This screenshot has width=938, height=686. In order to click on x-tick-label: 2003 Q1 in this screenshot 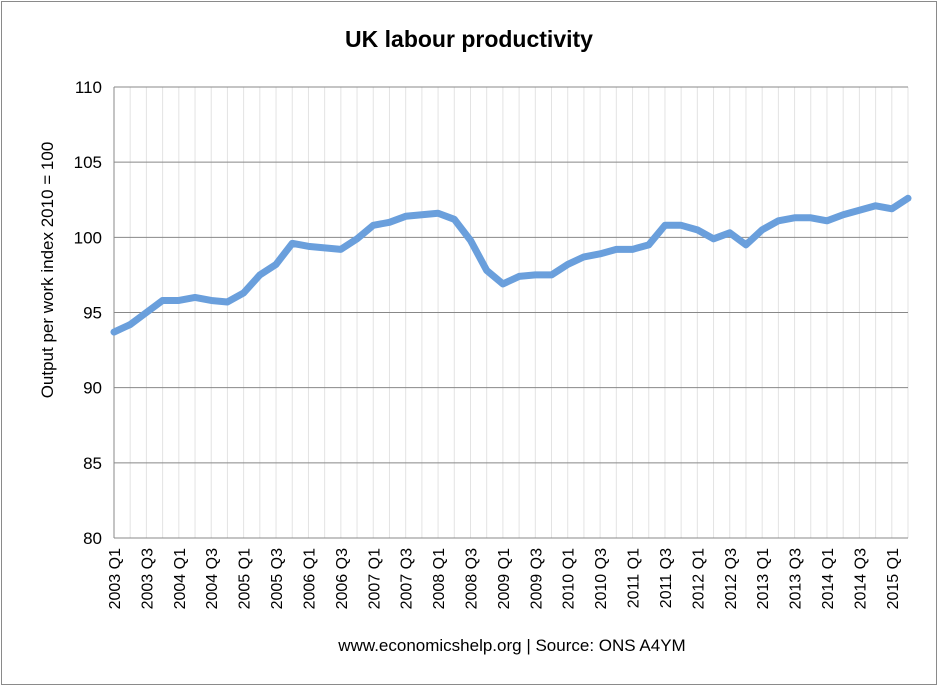, I will do `click(115, 578)`.